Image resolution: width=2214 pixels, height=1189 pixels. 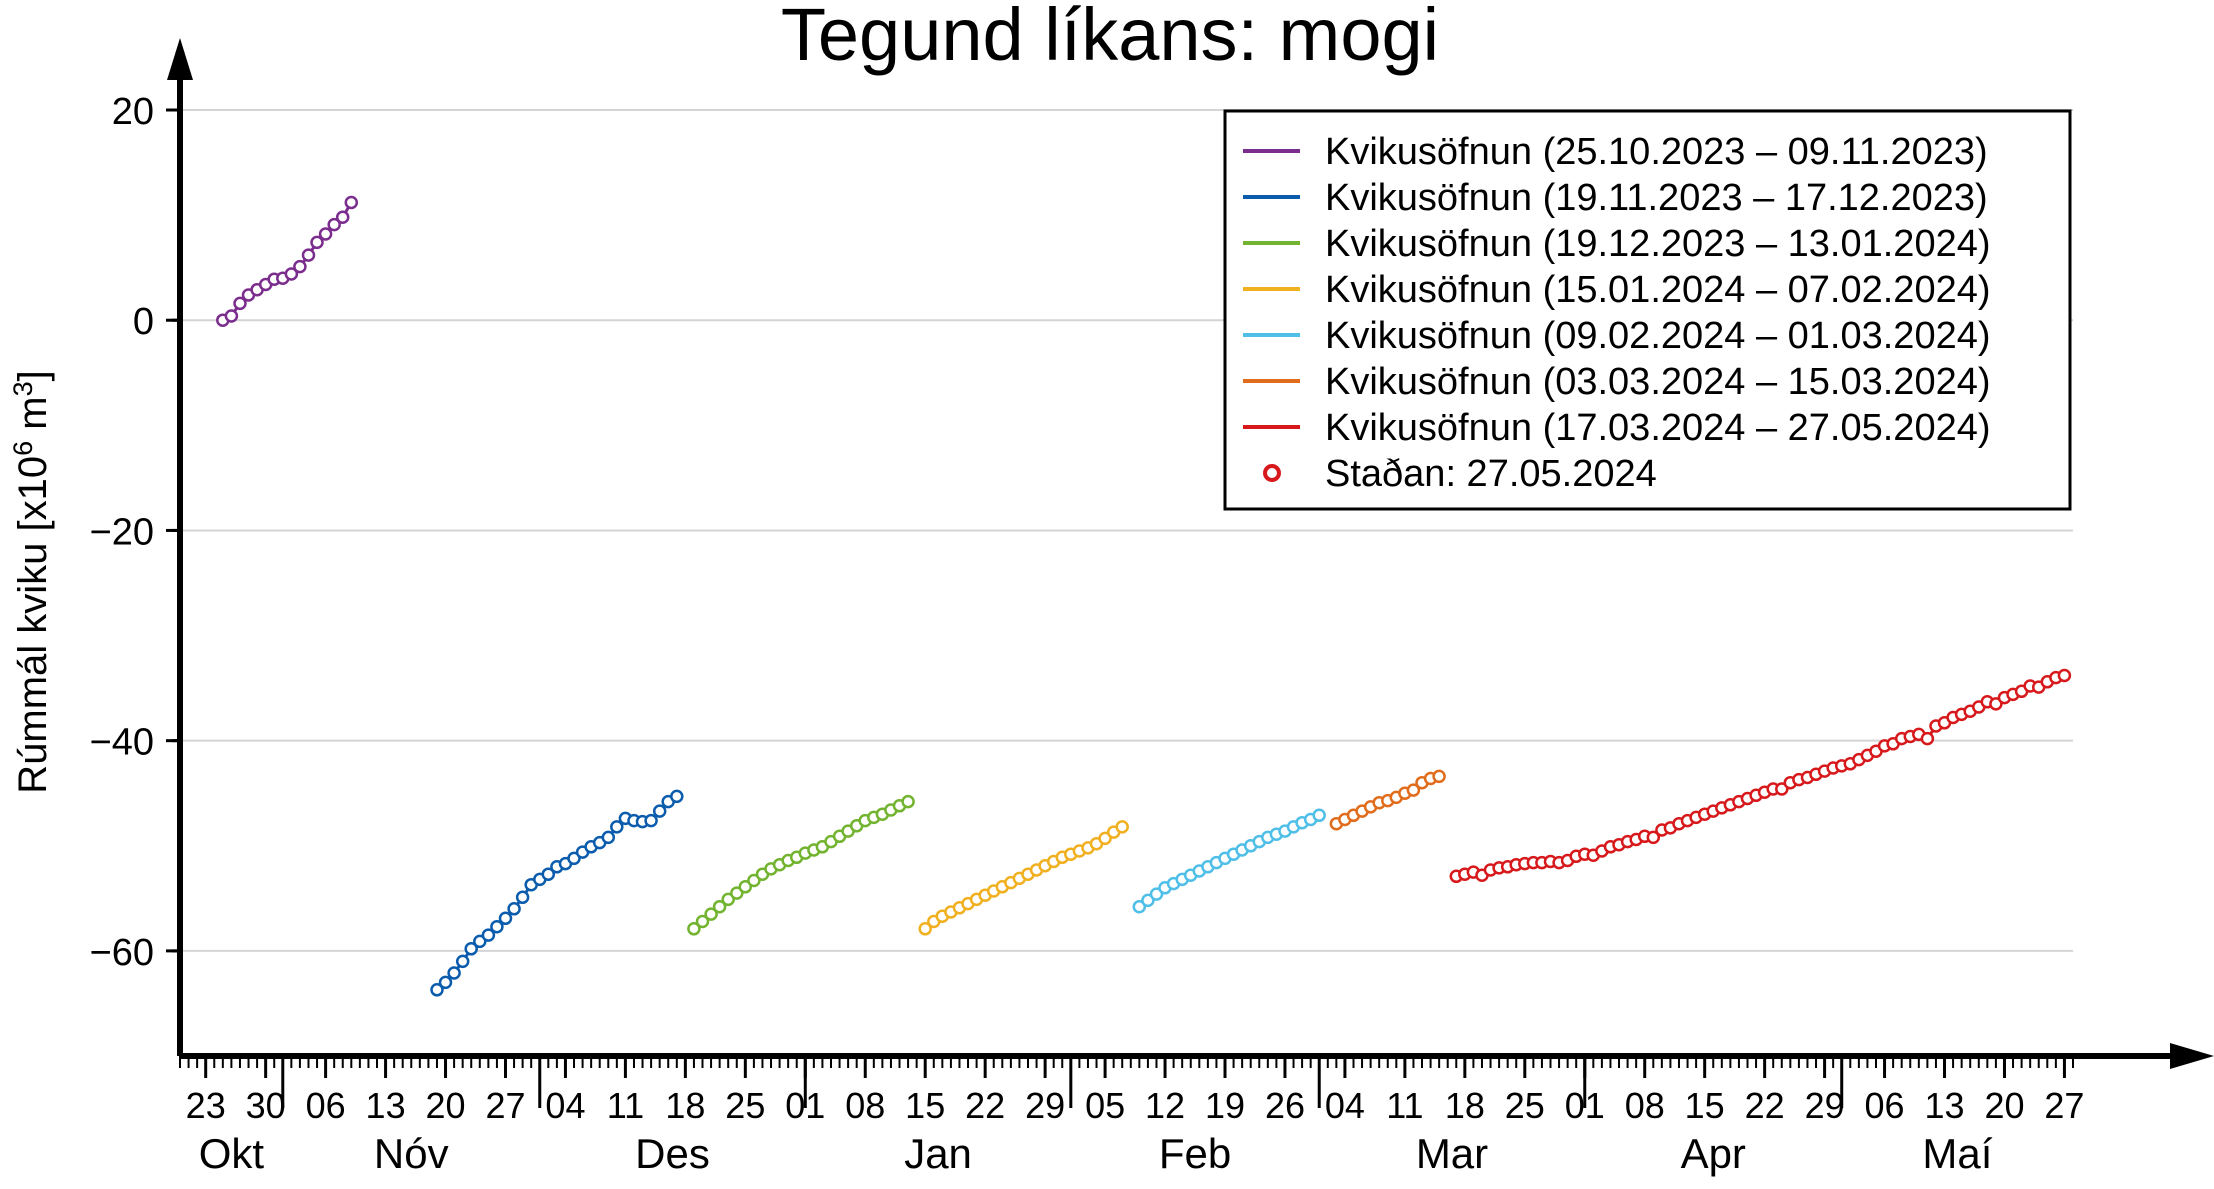 What do you see at coordinates (1165, 1105) in the screenshot?
I see `x-tick-label: 12` at bounding box center [1165, 1105].